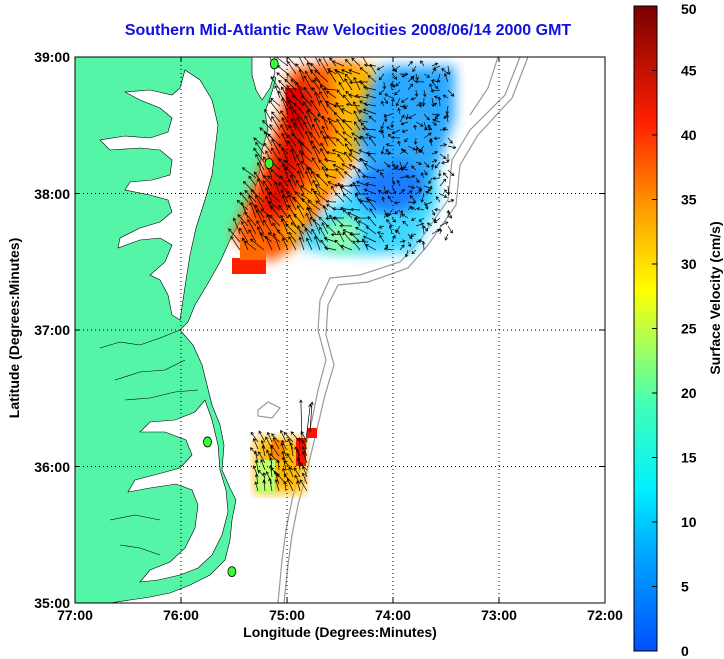  I want to click on y-tick: 36:00, so click(52, 467).